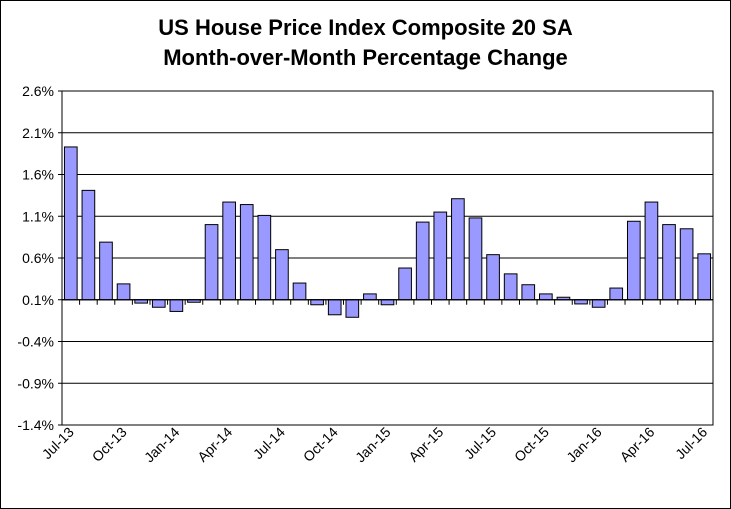  What do you see at coordinates (109, 444) in the screenshot?
I see `x-tick-label: Oct-13` at bounding box center [109, 444].